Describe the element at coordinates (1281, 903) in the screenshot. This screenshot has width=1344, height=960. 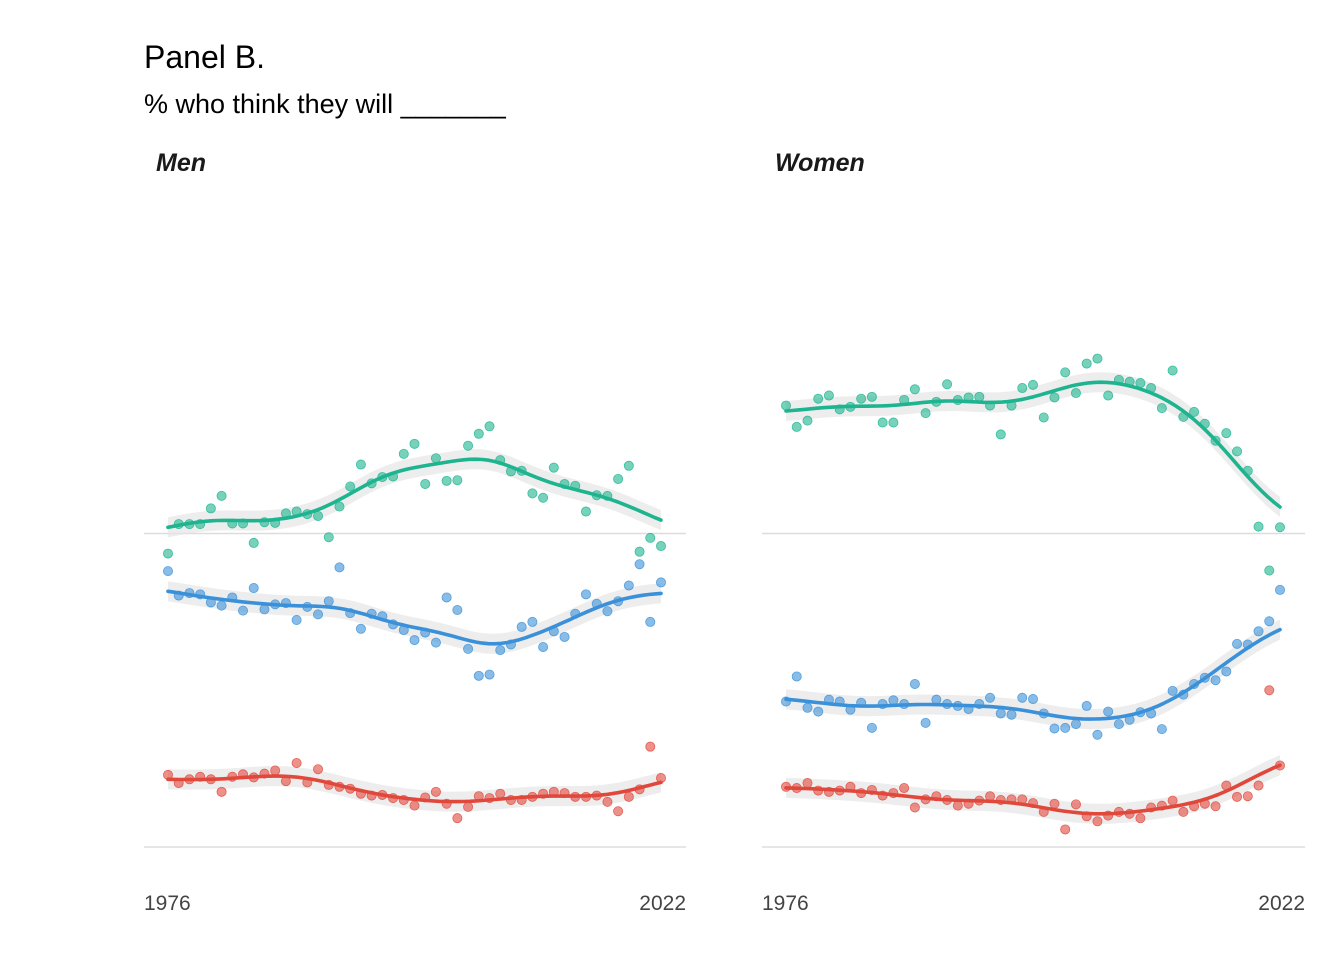
I see `women-x-tick-end: 2022` at that location.